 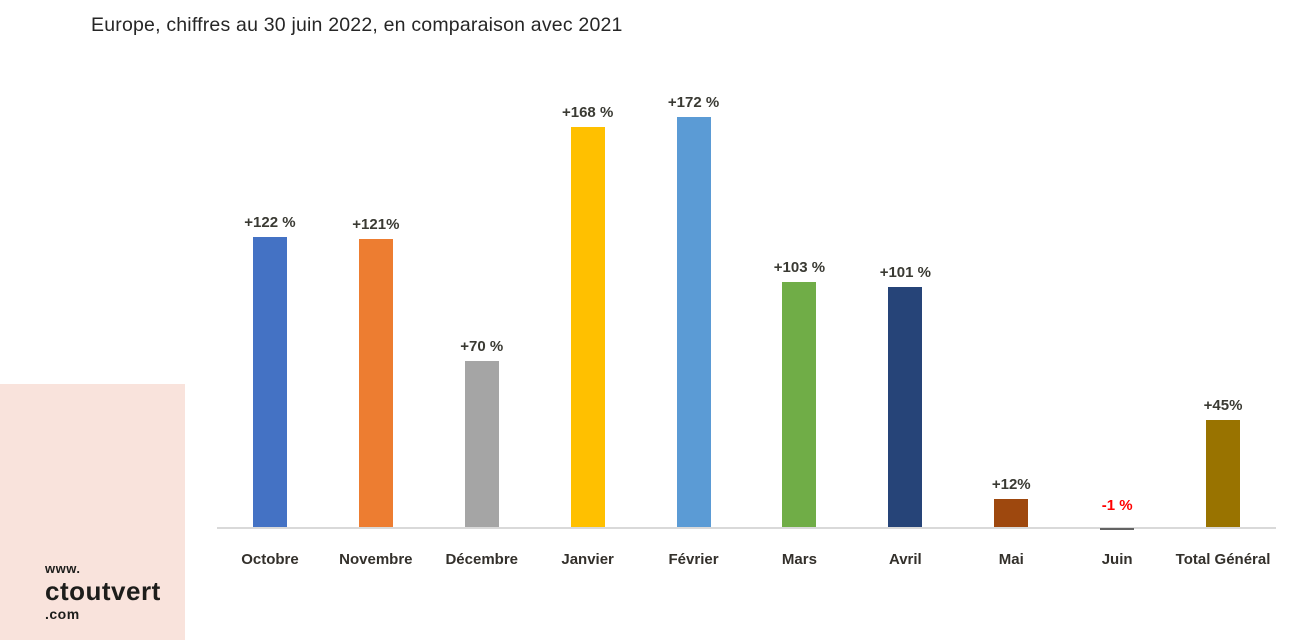 What do you see at coordinates (799, 404) in the screenshot?
I see `bar-mars` at bounding box center [799, 404].